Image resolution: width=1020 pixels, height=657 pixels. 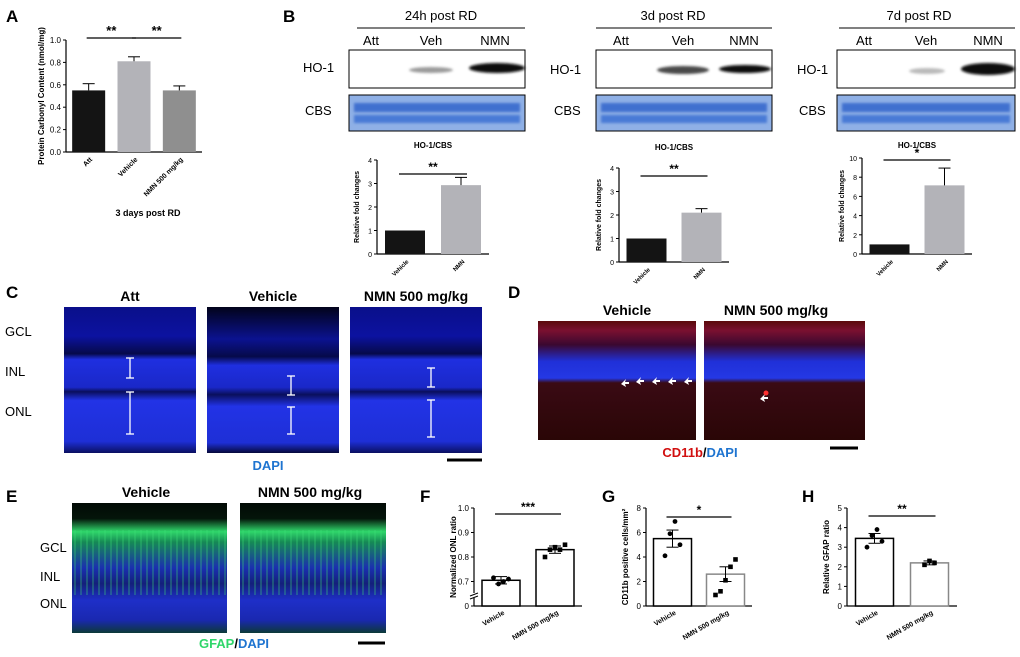 What do you see at coordinates (12, 16) in the screenshot?
I see `panel-letter-a: A` at bounding box center [12, 16].